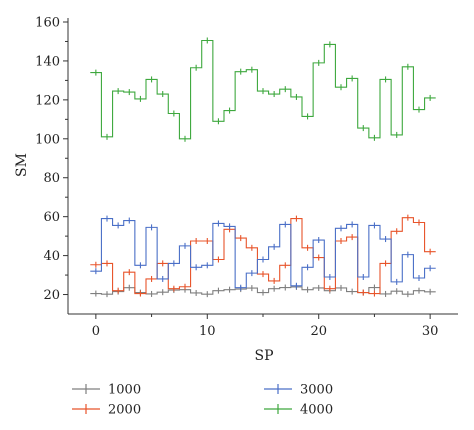 This screenshot has height=430, width=474. Describe the element at coordinates (47, 23) in the screenshot. I see `y-tick-label: 160` at that location.